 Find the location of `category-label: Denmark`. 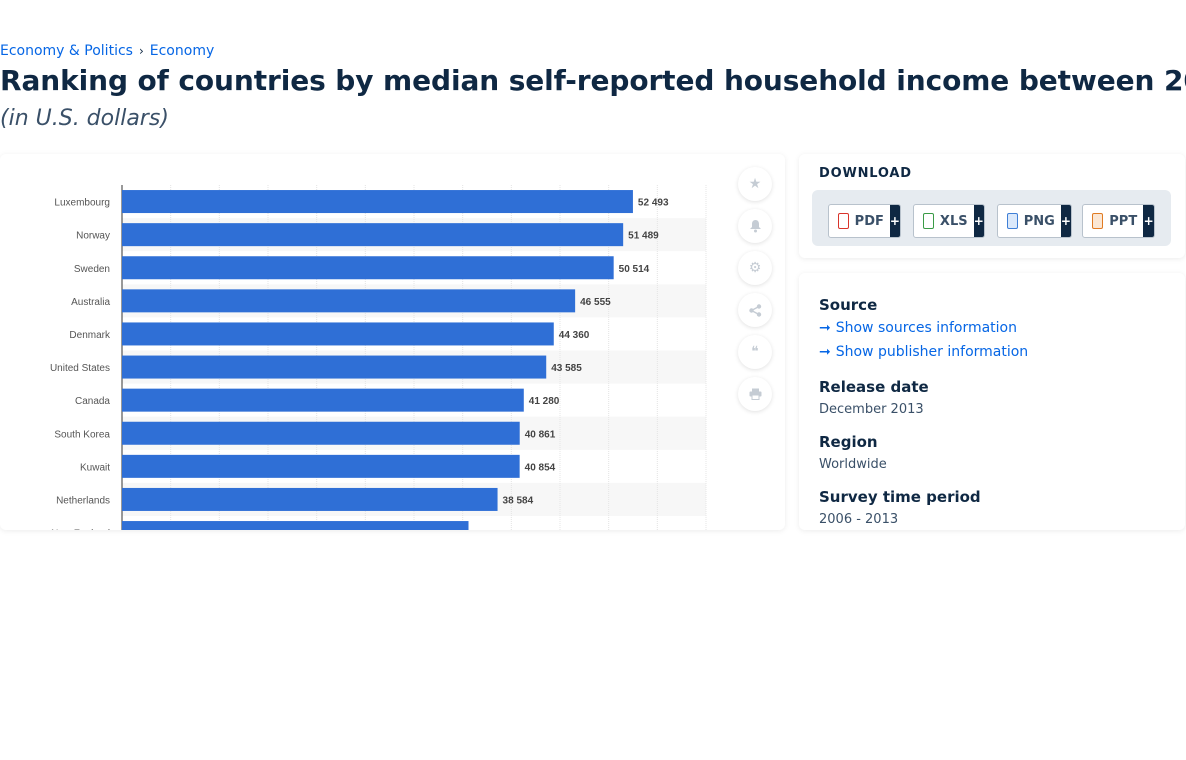

category-label: Denmark is located at coordinates (90, 335).